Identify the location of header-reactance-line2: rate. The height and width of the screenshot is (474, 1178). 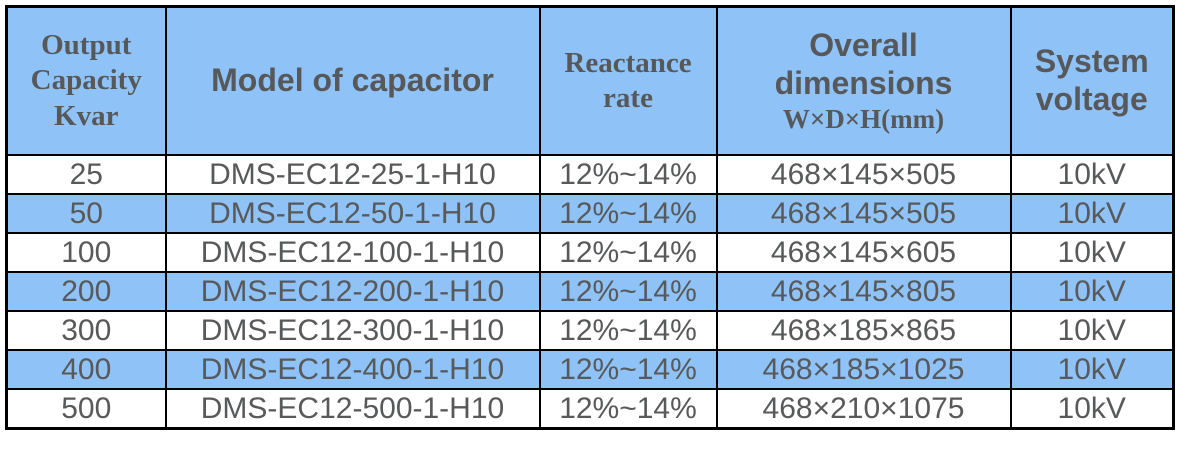
(628, 98).